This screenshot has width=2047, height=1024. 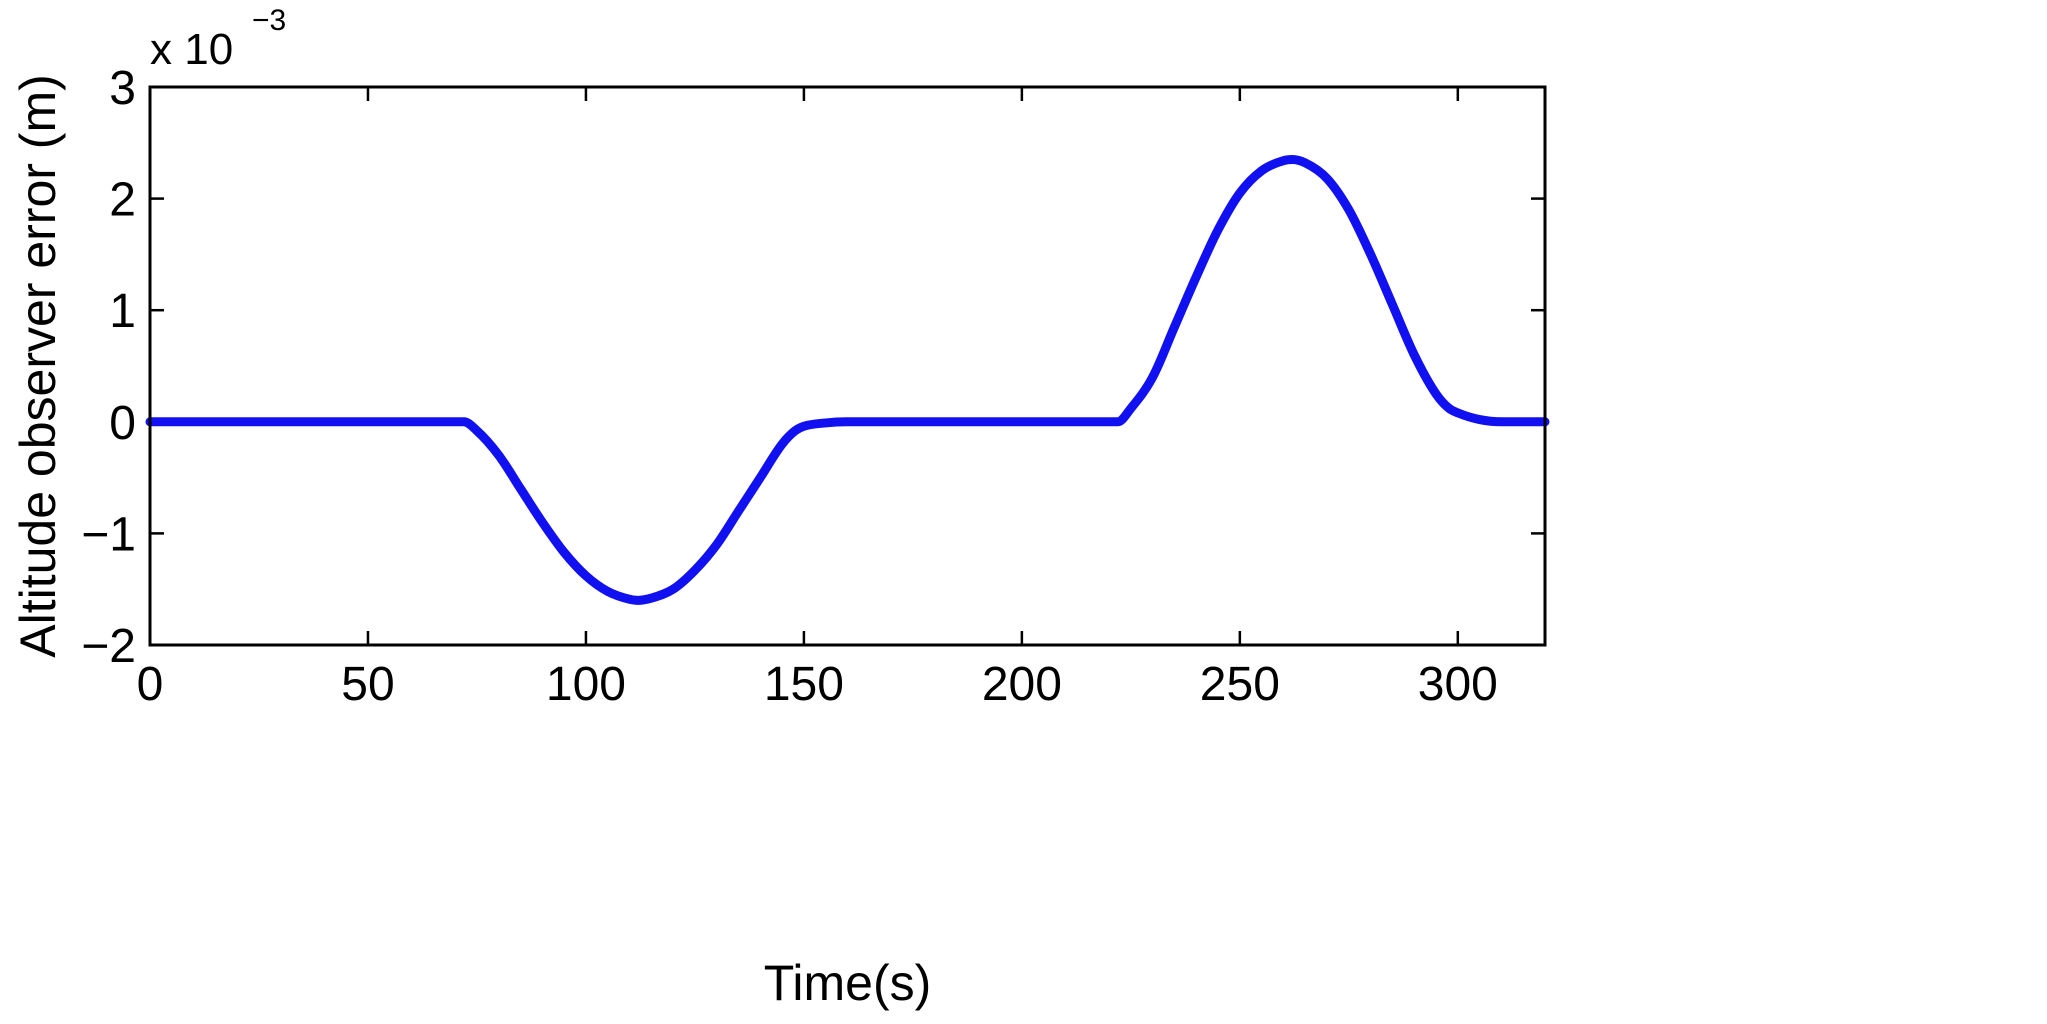 I want to click on x-tick-label: 300, so click(x=1458, y=684).